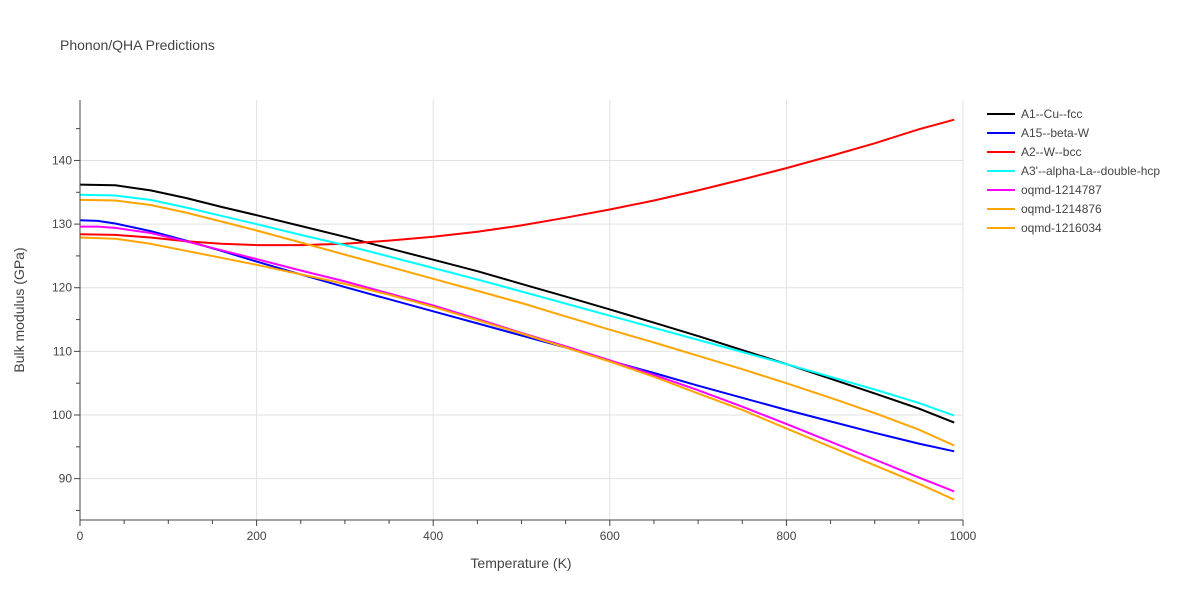 This screenshot has width=1200, height=600. Describe the element at coordinates (62, 160) in the screenshot. I see `y-tick-label: 140` at that location.